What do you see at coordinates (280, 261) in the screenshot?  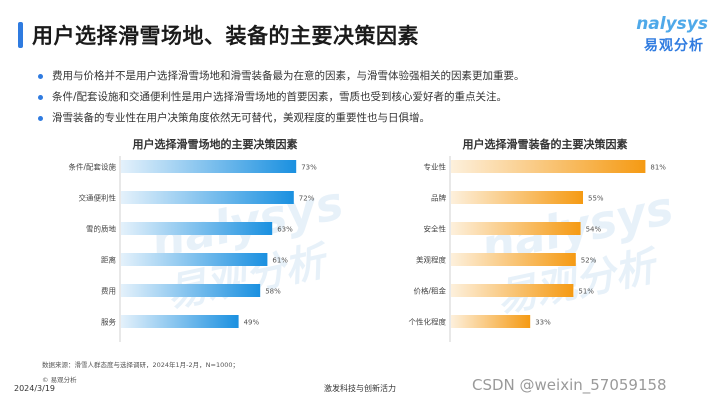 I see `venue-value-label: 61%` at bounding box center [280, 261].